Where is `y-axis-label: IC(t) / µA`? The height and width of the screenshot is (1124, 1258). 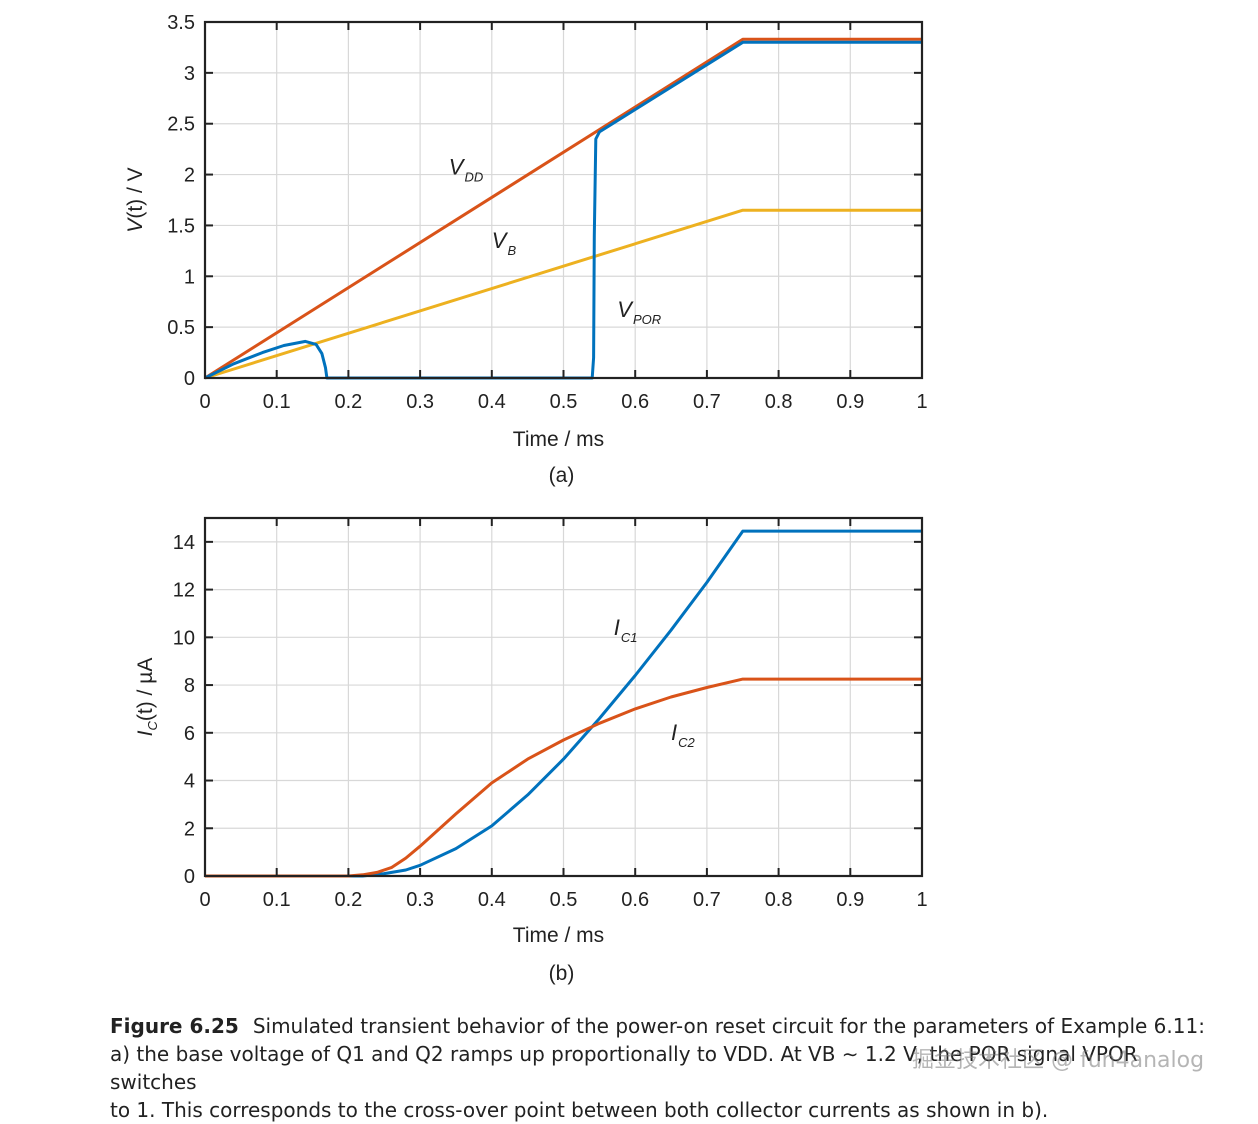 y-axis-label: IC(t) / µA is located at coordinates (147, 697).